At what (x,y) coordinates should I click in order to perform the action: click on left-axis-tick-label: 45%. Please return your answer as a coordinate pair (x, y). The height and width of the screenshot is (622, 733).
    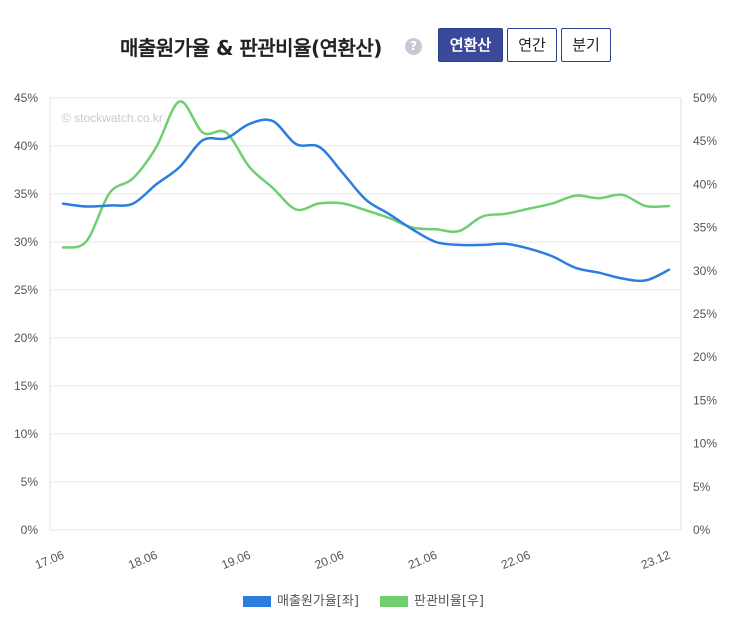
    Looking at the image, I should click on (26, 98).